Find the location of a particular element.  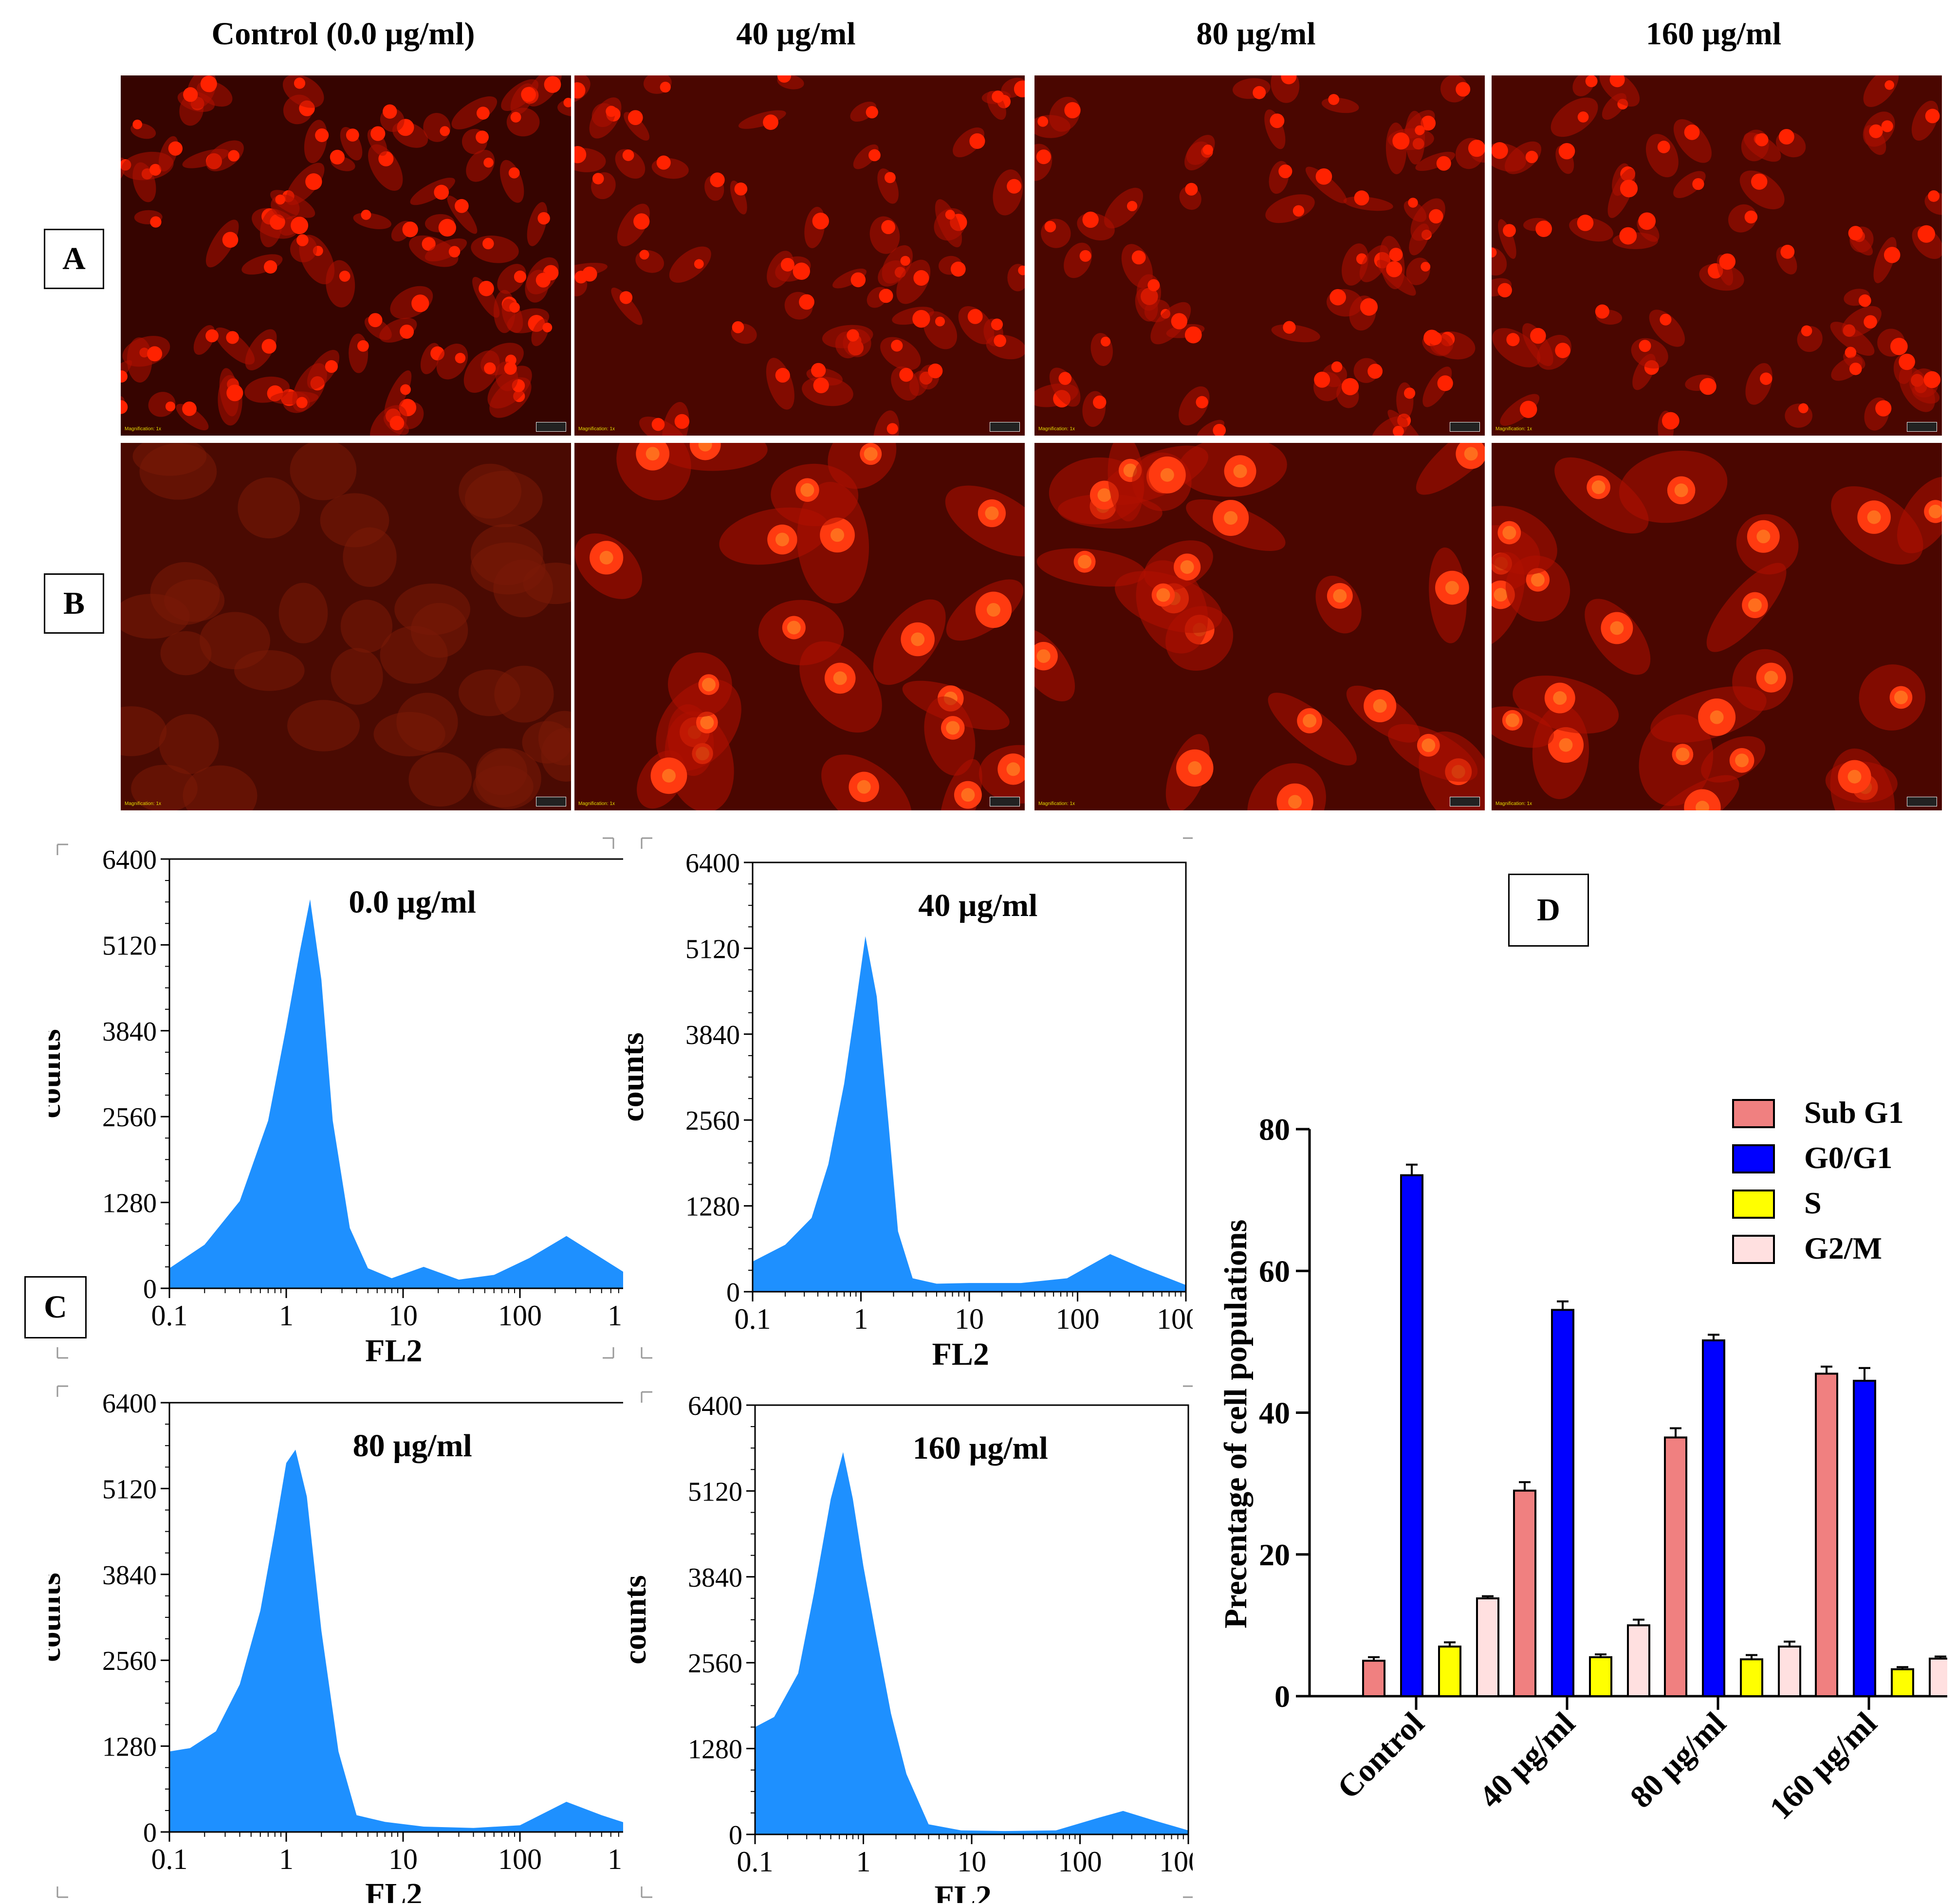

x-tick-label: 80 µg/ml is located at coordinates (1678, 1760).